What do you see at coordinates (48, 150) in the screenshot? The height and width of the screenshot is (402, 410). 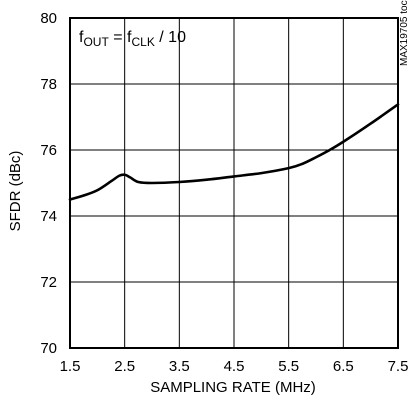 I see `y-tick-label: 76` at bounding box center [48, 150].